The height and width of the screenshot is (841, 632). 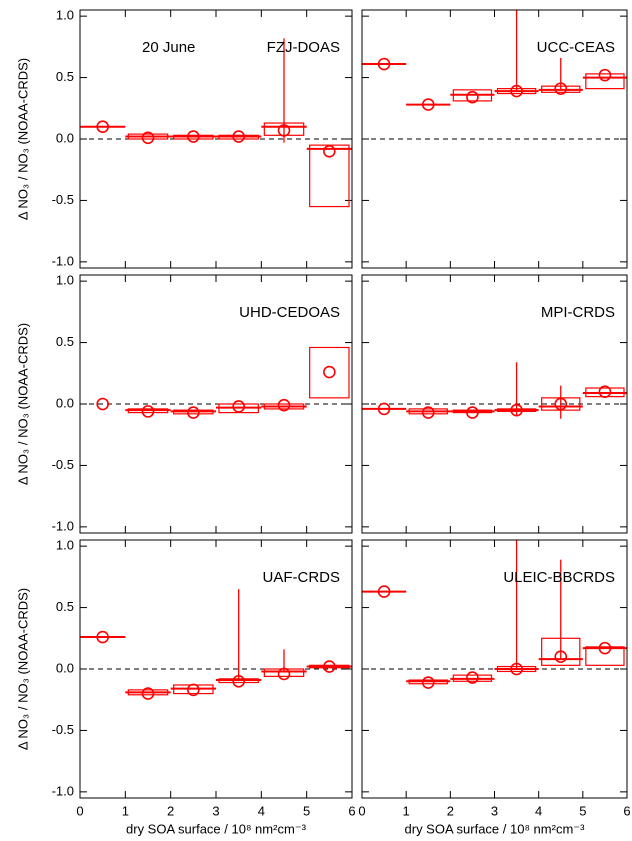 What do you see at coordinates (303, 47) in the screenshot?
I see `panel-title: FZJ-DOAS` at bounding box center [303, 47].